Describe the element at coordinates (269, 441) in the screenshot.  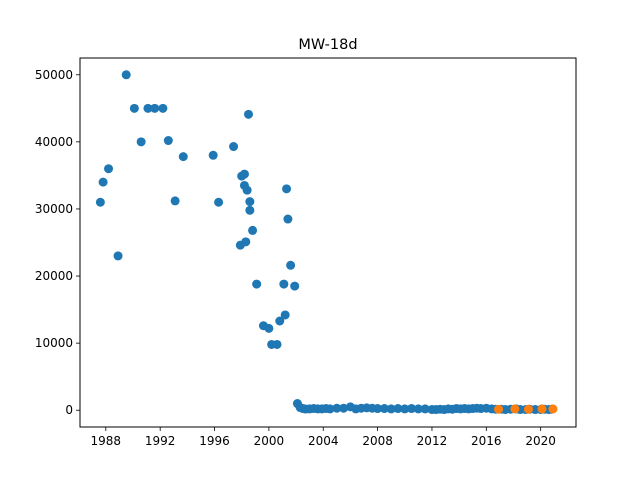
I see `x-tick-label: 2000` at that location.